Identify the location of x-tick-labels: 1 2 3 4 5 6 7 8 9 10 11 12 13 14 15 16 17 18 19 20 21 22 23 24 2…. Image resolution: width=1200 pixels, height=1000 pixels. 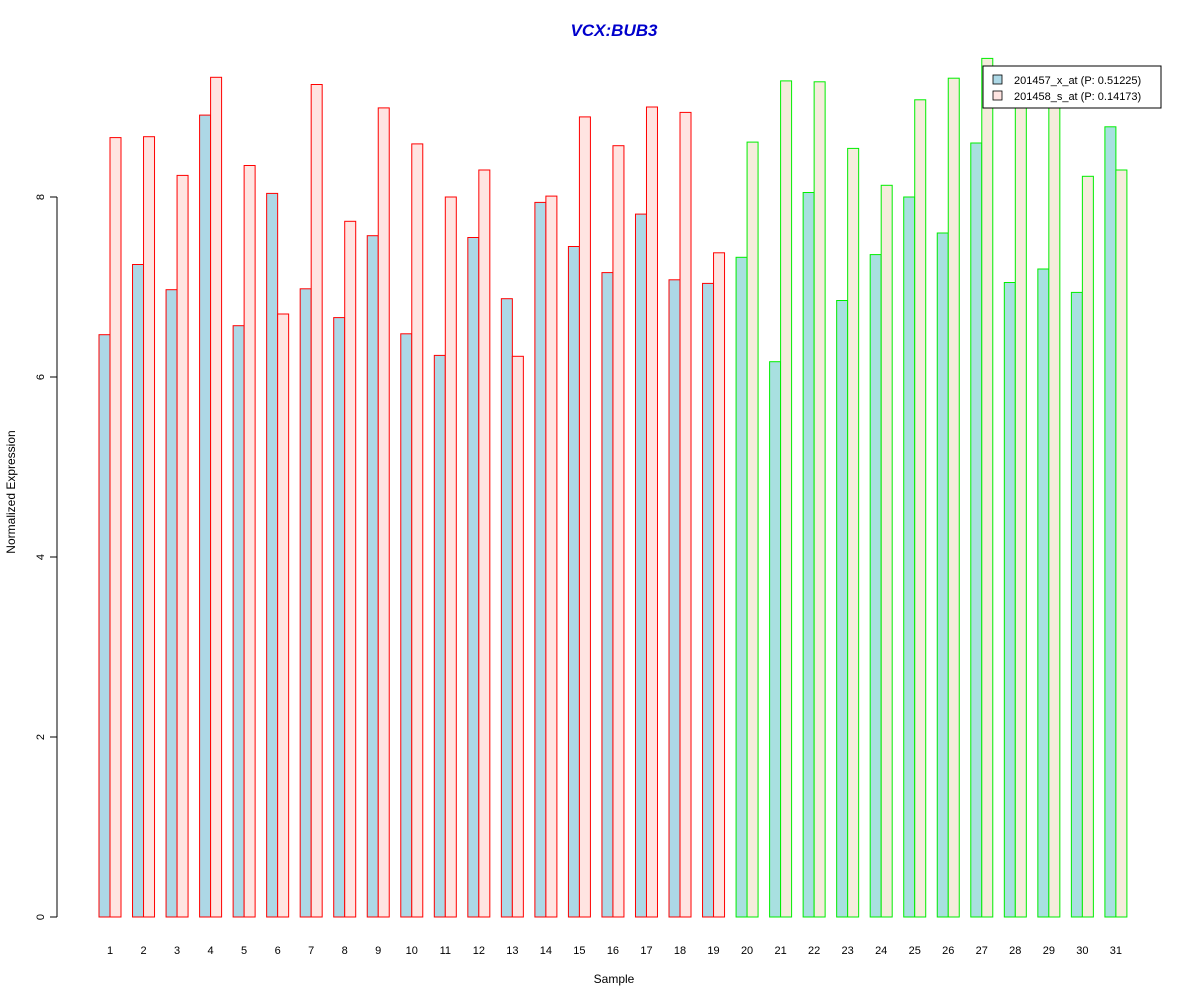
(614, 951).